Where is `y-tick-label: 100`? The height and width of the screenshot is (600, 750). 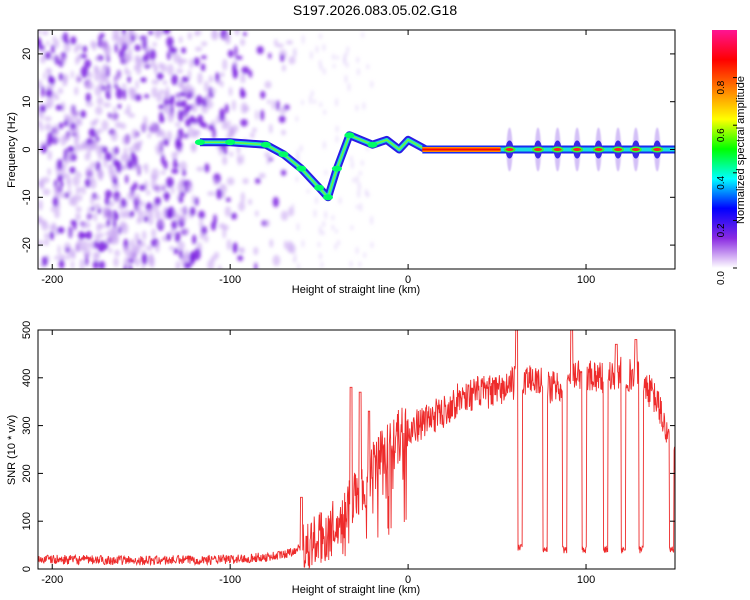 y-tick-label: 100 is located at coordinates (27, 521).